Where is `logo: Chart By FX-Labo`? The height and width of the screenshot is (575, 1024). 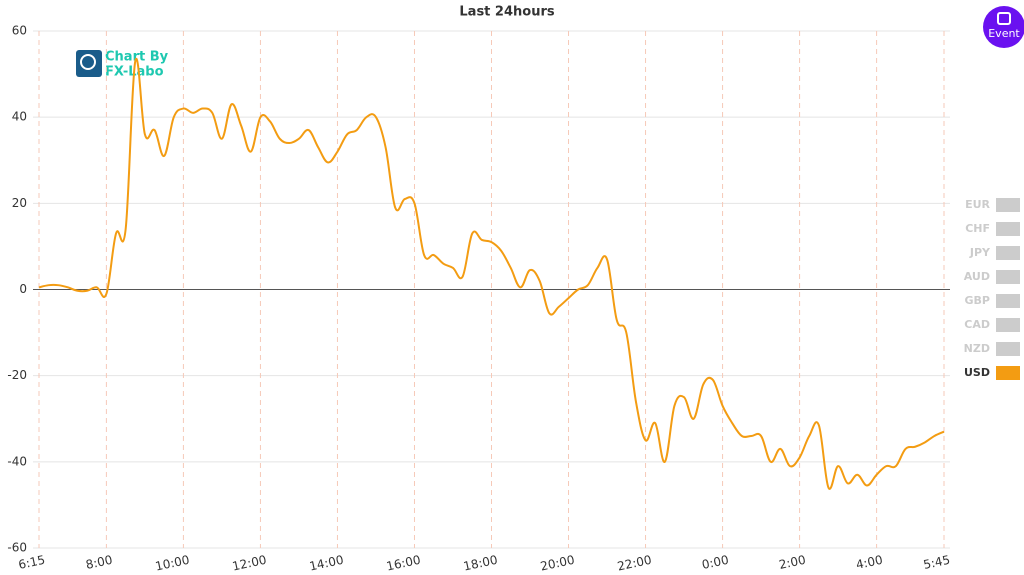
logo: Chart By FX-Labo is located at coordinates (122, 65).